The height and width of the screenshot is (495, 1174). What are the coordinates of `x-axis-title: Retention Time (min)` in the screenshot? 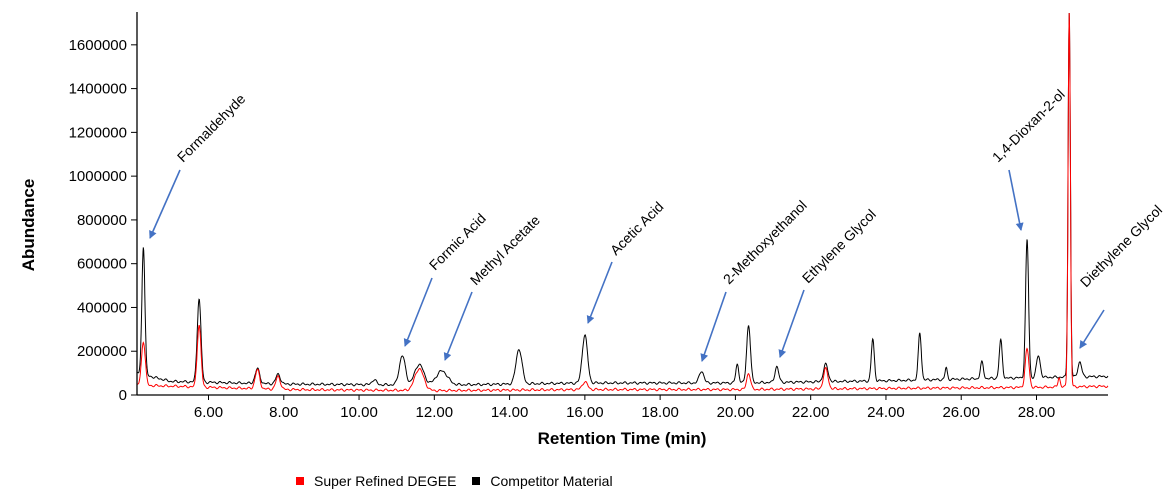 It's located at (622, 438).